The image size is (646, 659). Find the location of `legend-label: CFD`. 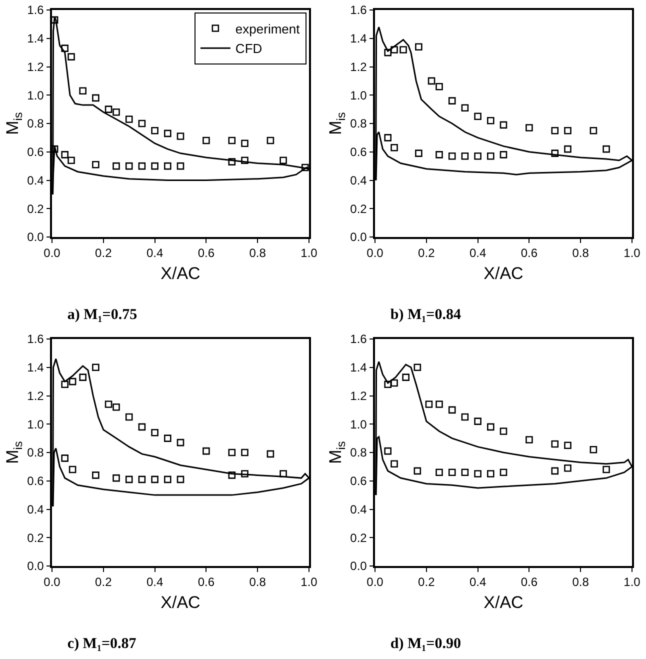

legend-label: CFD is located at coordinates (248, 48).